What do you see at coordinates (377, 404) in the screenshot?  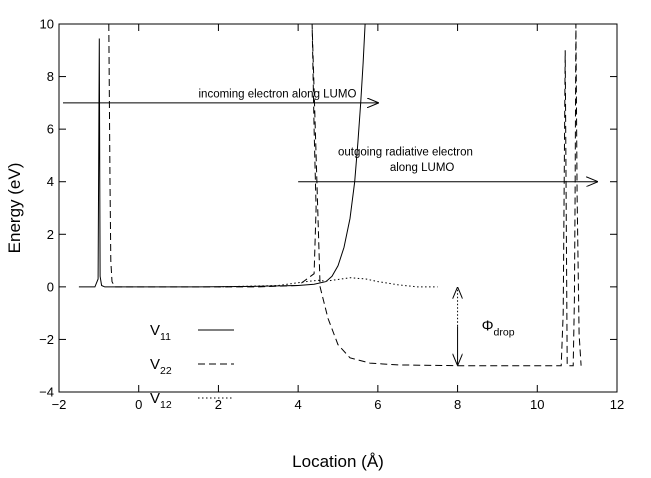 I see `x-tick-label: 6` at bounding box center [377, 404].